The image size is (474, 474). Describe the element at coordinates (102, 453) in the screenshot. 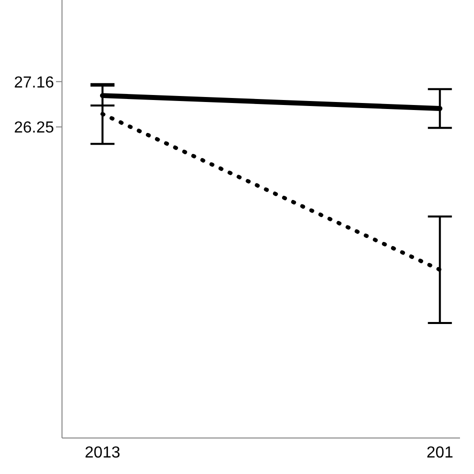

I see `x-tick-label: 2013` at that location.